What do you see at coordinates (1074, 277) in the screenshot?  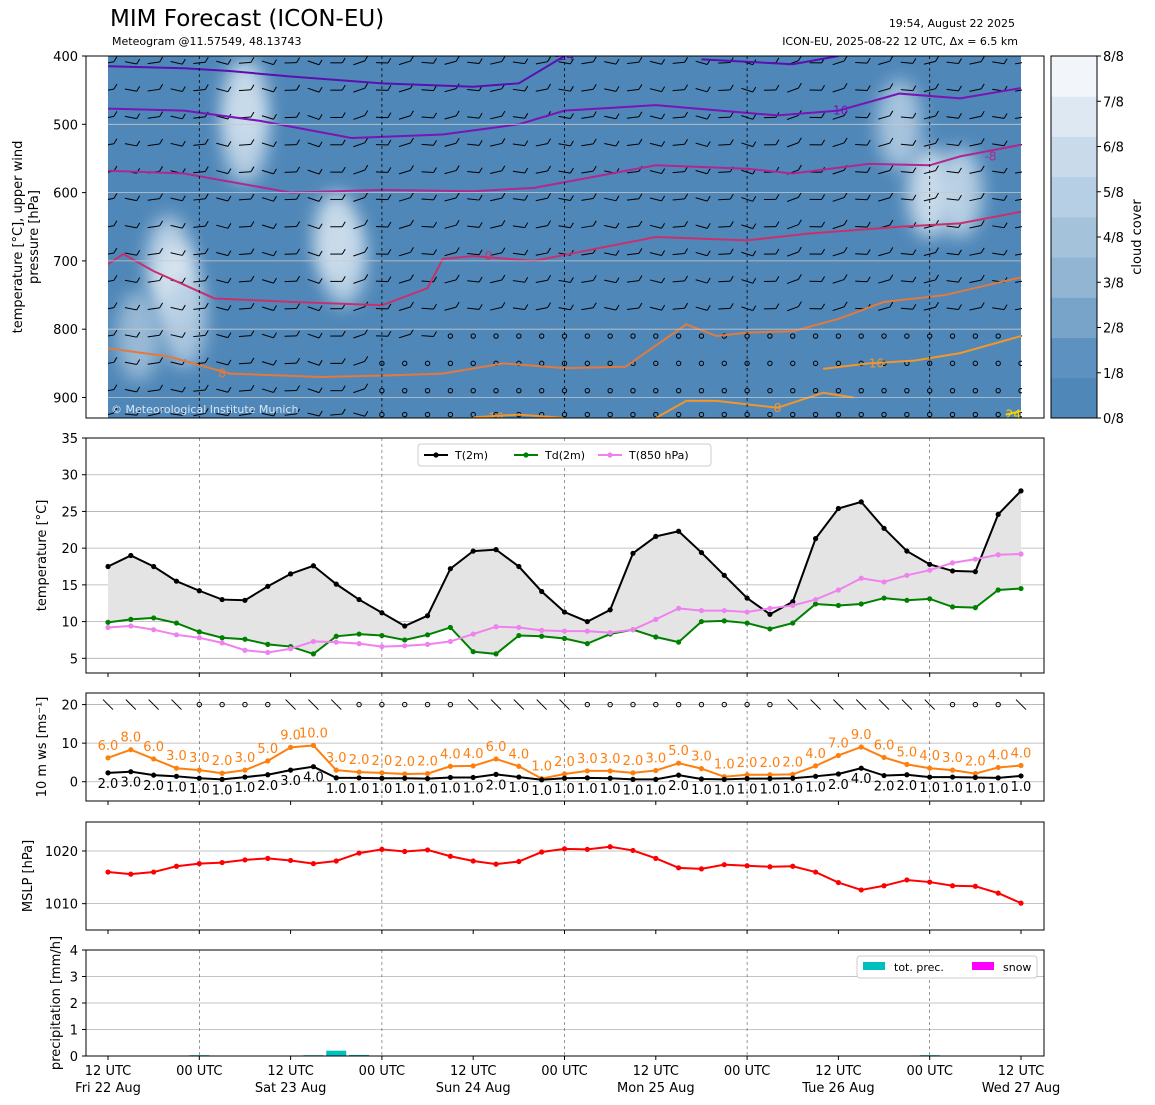 I see `colorbar-band` at bounding box center [1074, 277].